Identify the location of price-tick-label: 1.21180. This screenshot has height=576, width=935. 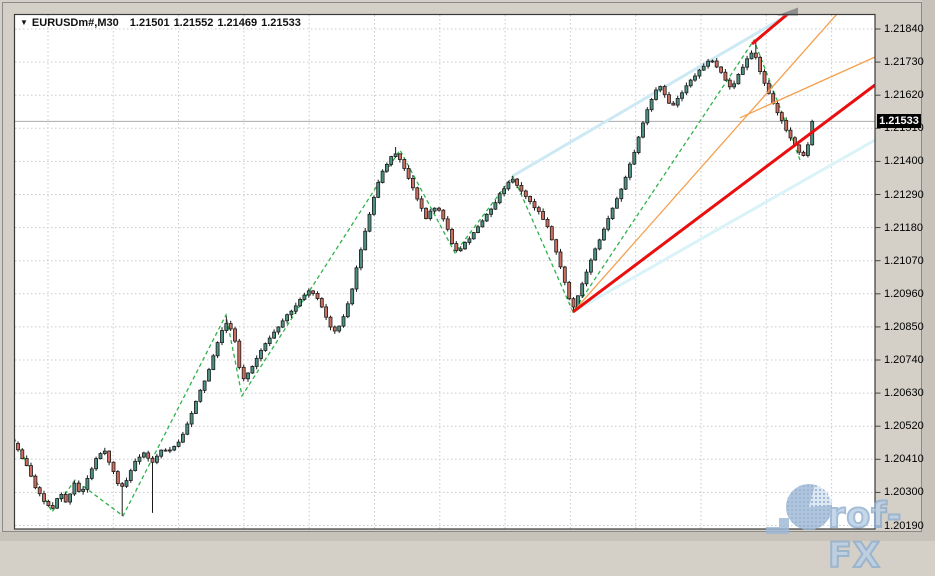
(903, 228).